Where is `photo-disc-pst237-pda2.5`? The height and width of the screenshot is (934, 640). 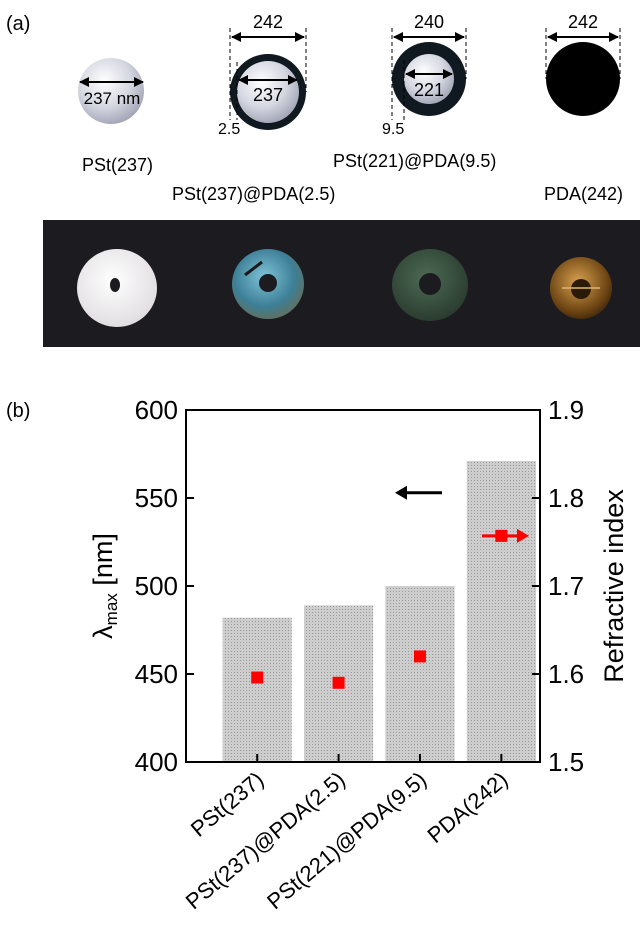
photo-disc-pst237-pda2.5 is located at coordinates (268, 284).